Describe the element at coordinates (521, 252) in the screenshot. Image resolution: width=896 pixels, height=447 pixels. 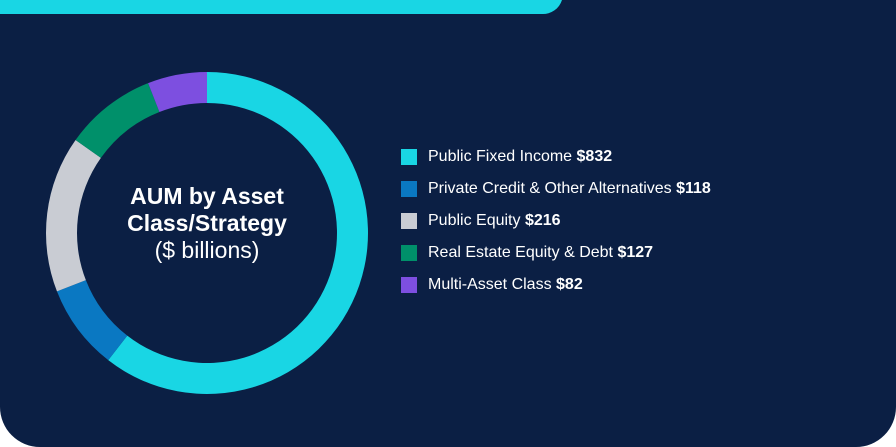
I see `legend-label: Real Estate Equity & Debt` at that location.